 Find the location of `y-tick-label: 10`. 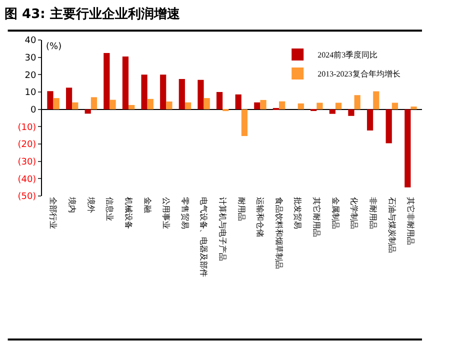

y-tick-label: 10 is located at coordinates (30, 93).